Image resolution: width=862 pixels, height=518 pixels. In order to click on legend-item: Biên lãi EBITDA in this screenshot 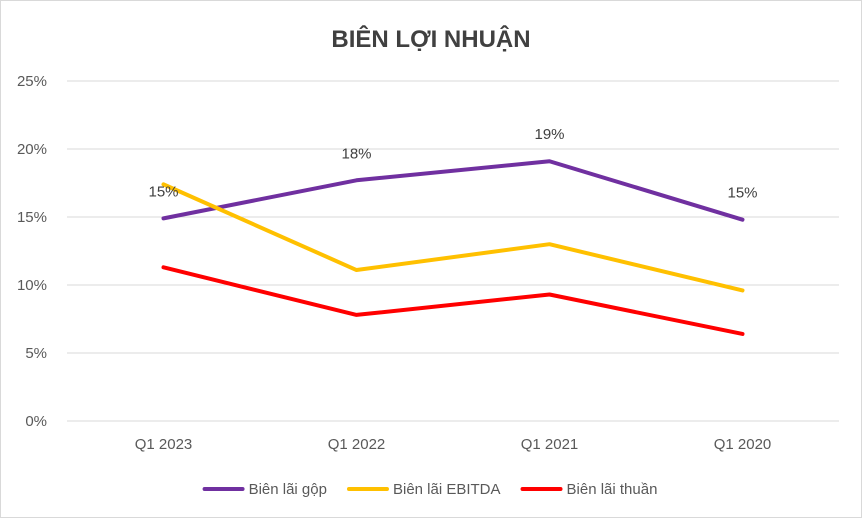, I will do `click(423, 489)`.